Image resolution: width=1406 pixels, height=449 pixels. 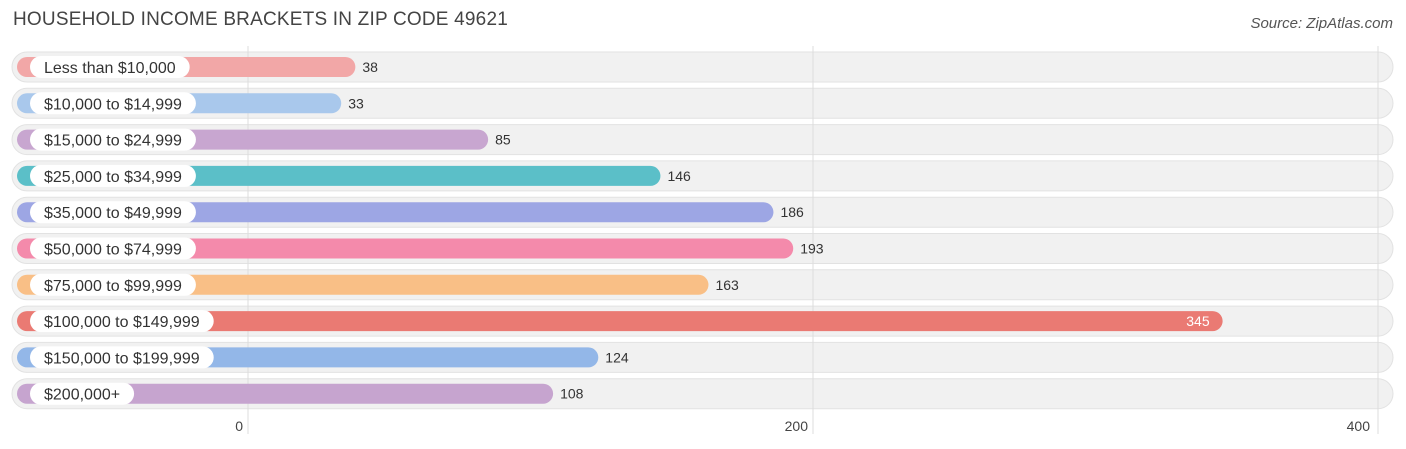 What do you see at coordinates (727, 285) in the screenshot?
I see `value-label: 163` at bounding box center [727, 285].